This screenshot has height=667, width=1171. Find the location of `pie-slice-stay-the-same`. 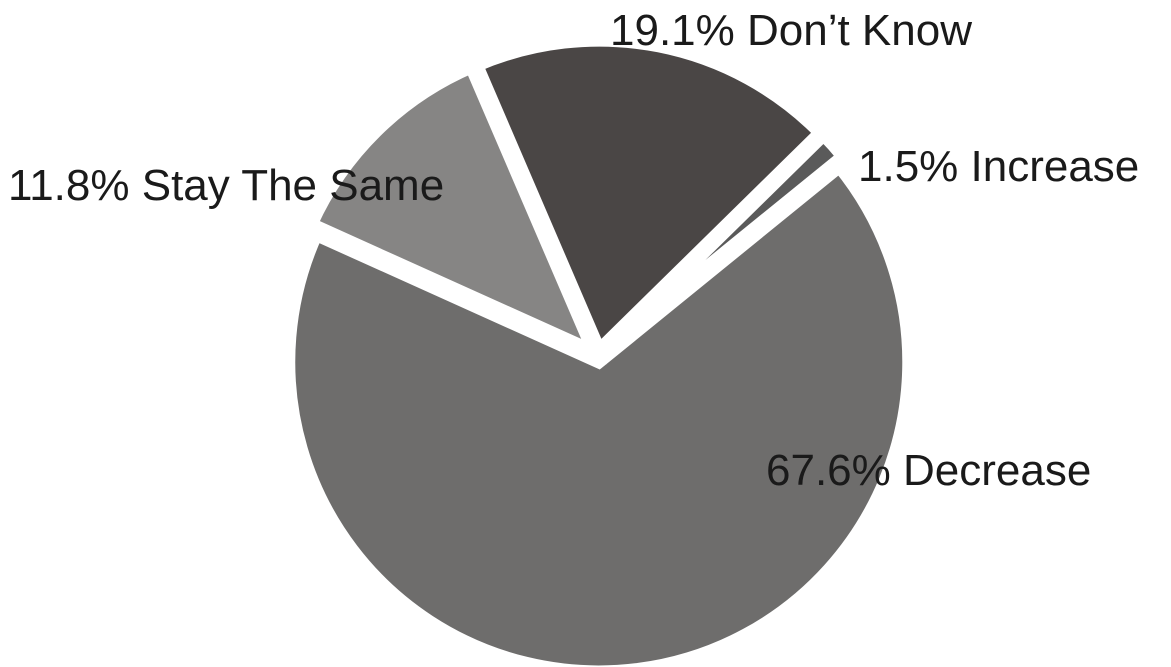

pie-slice-stay-the-same is located at coordinates (454, 211).